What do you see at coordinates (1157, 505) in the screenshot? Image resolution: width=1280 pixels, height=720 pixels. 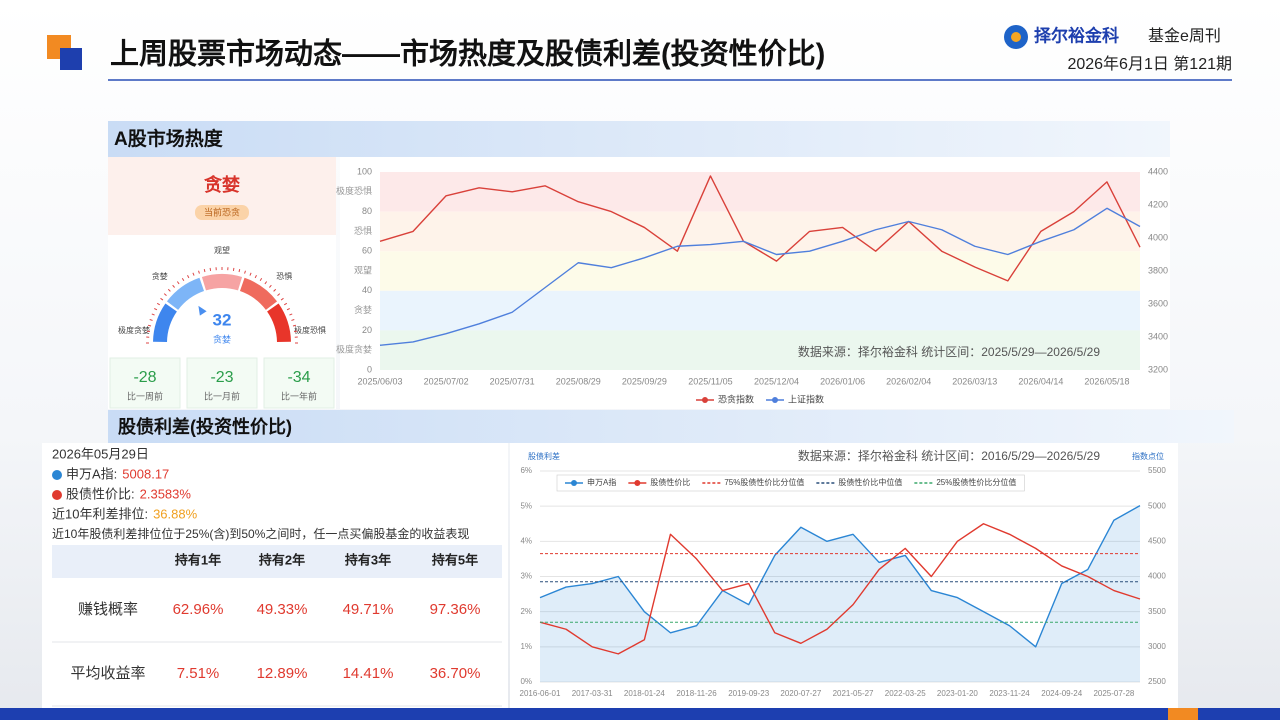 I see `y2-tick-label: 5000` at bounding box center [1157, 505].